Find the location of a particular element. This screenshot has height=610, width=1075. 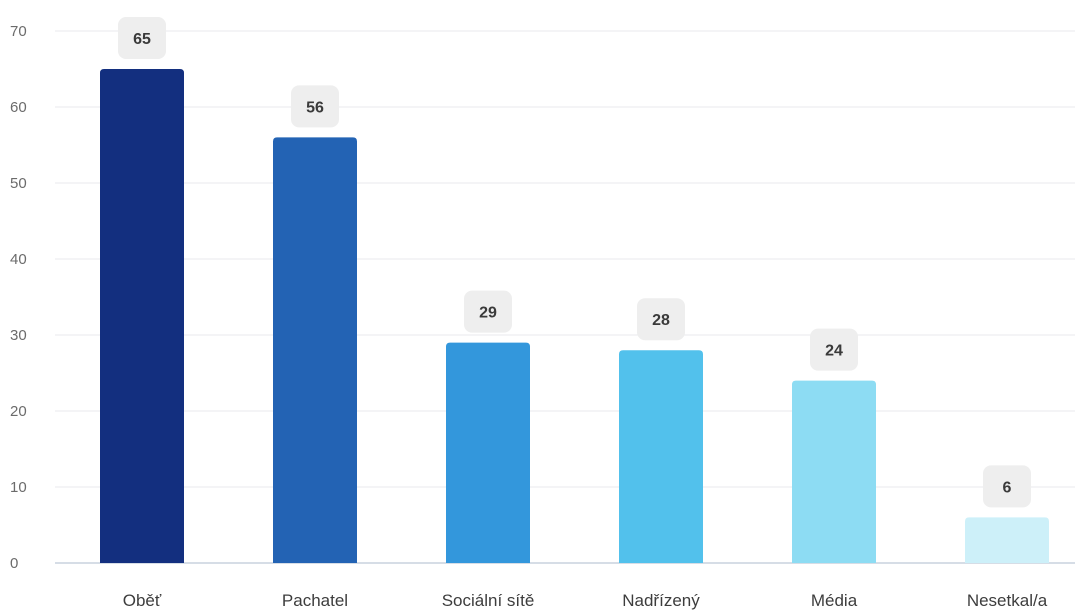

y-tick-label: 20 is located at coordinates (18, 411).